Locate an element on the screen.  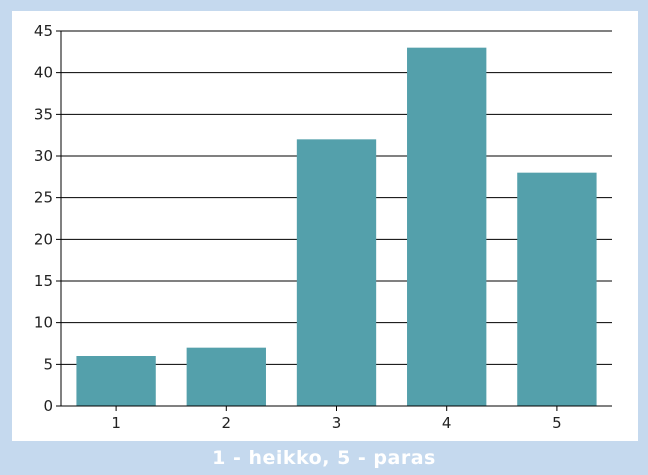
x-tick-label: 2 is located at coordinates (227, 423).